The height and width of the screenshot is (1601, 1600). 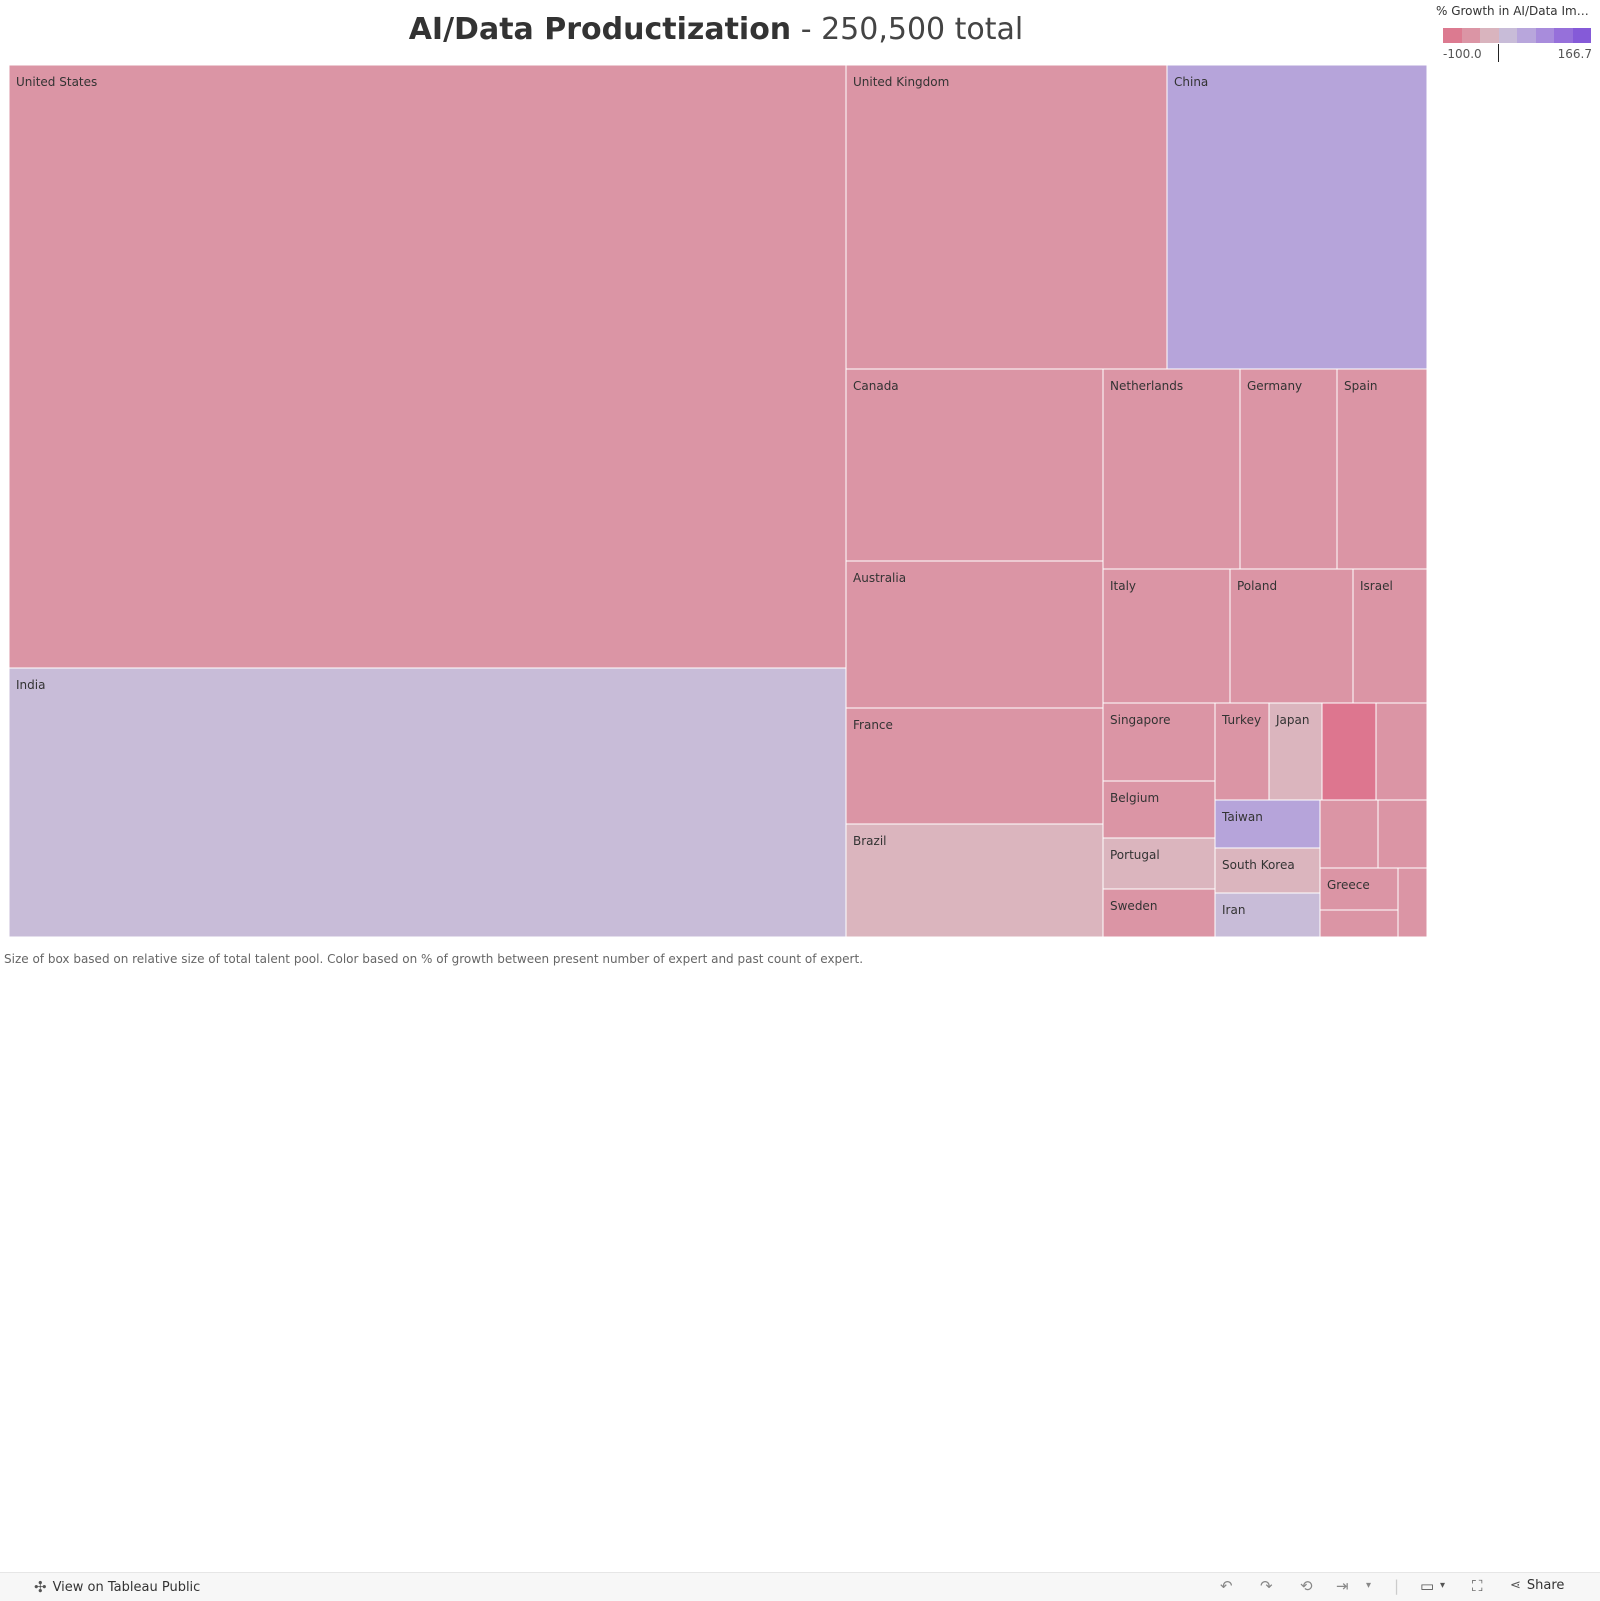 I want to click on treemap-cell: Italy, so click(x=1166, y=636).